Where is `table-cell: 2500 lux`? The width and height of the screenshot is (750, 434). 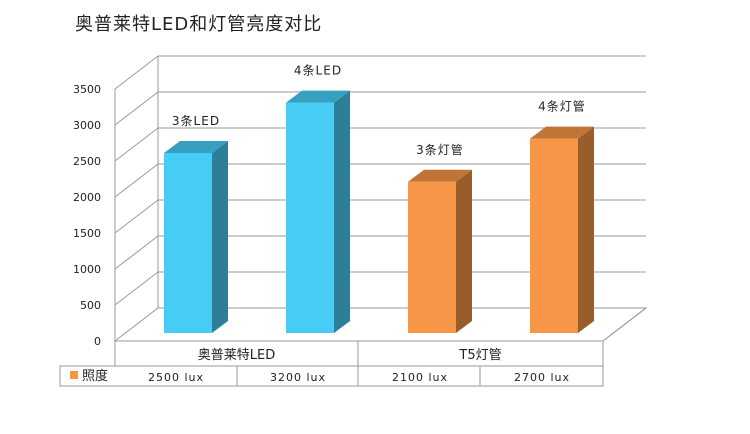
table-cell: 2500 lux is located at coordinates (176, 377).